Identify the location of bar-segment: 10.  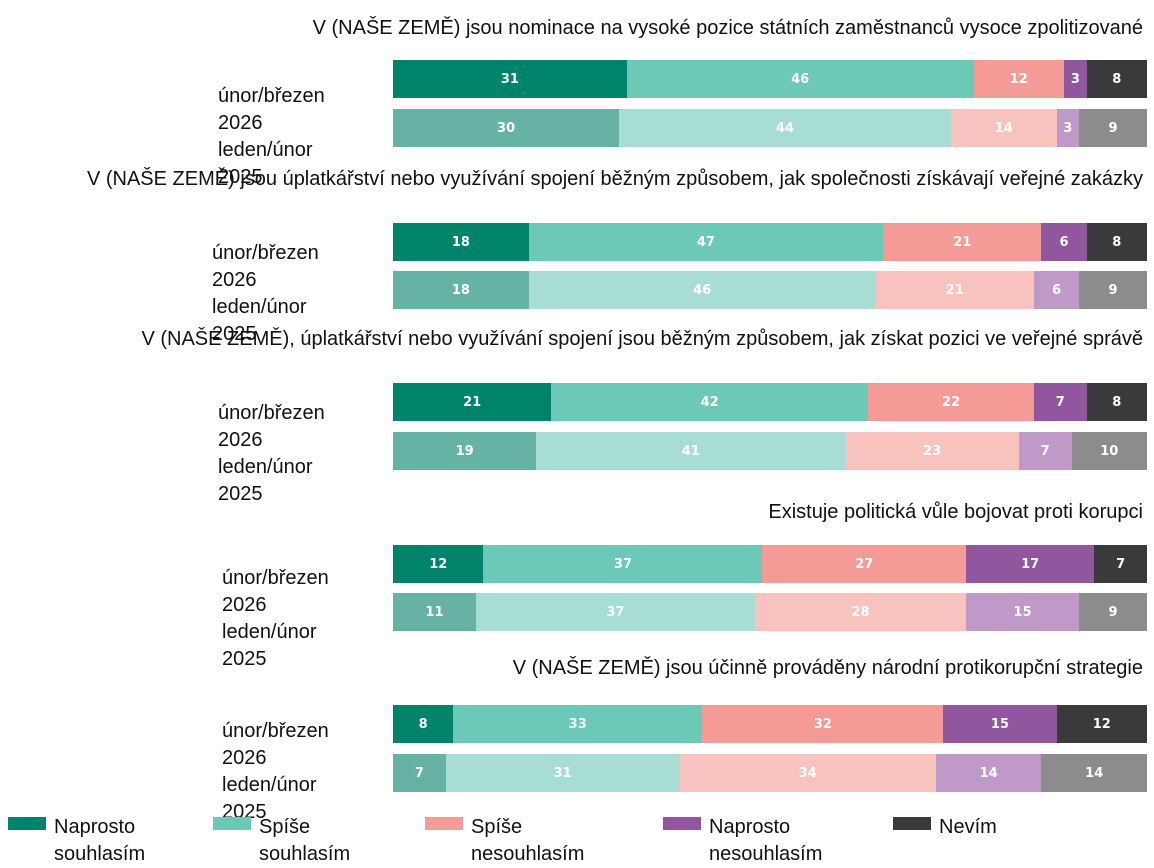
(1109, 451).